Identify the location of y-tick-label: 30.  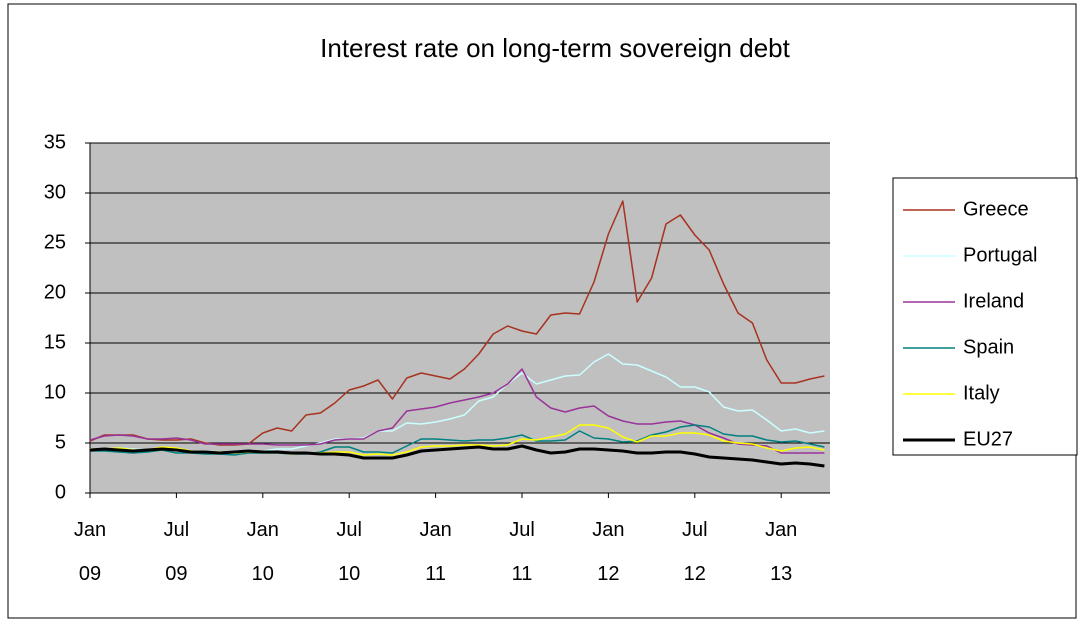
(55, 192).